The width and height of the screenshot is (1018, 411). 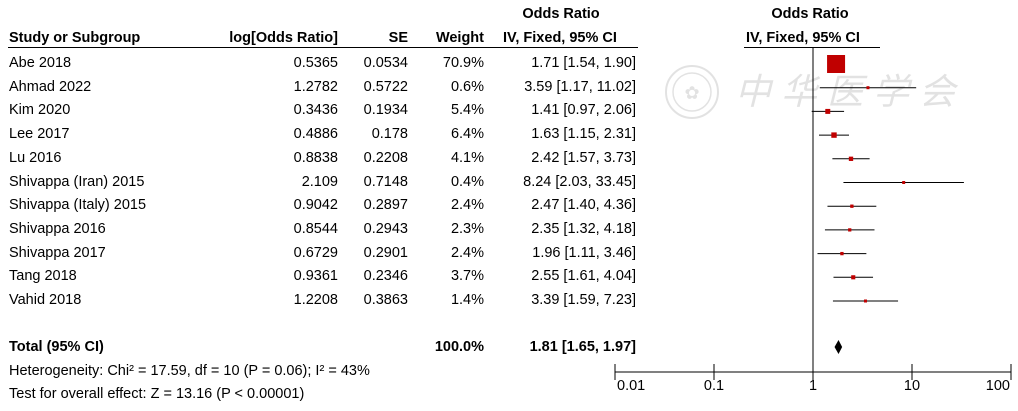 I want to click on odds-ratio-ci-value: 2.55 [1.61, 4.04], so click(x=583, y=276).